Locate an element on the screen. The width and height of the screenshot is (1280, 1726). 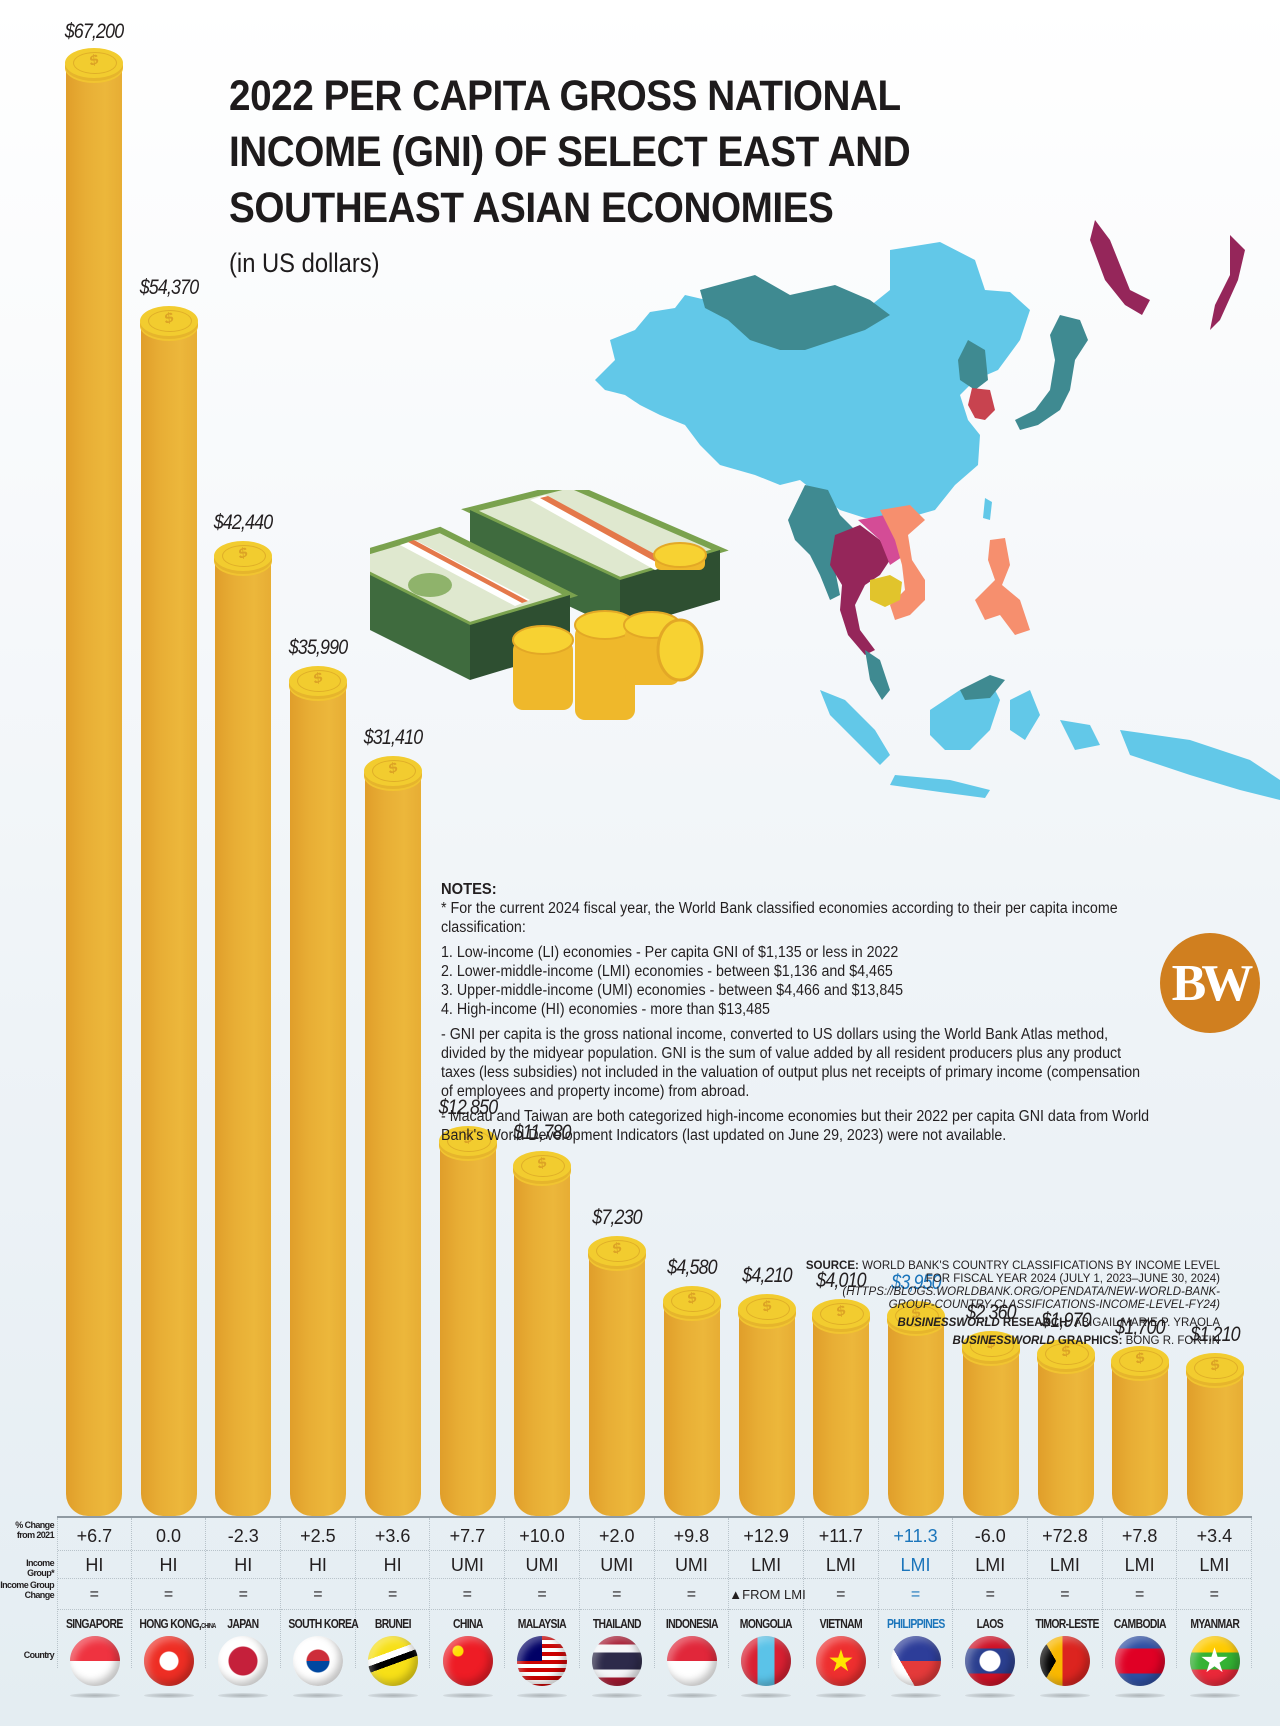
table-column-thailand: +2.0 UMI = THAILAND is located at coordinates (617, 1608).